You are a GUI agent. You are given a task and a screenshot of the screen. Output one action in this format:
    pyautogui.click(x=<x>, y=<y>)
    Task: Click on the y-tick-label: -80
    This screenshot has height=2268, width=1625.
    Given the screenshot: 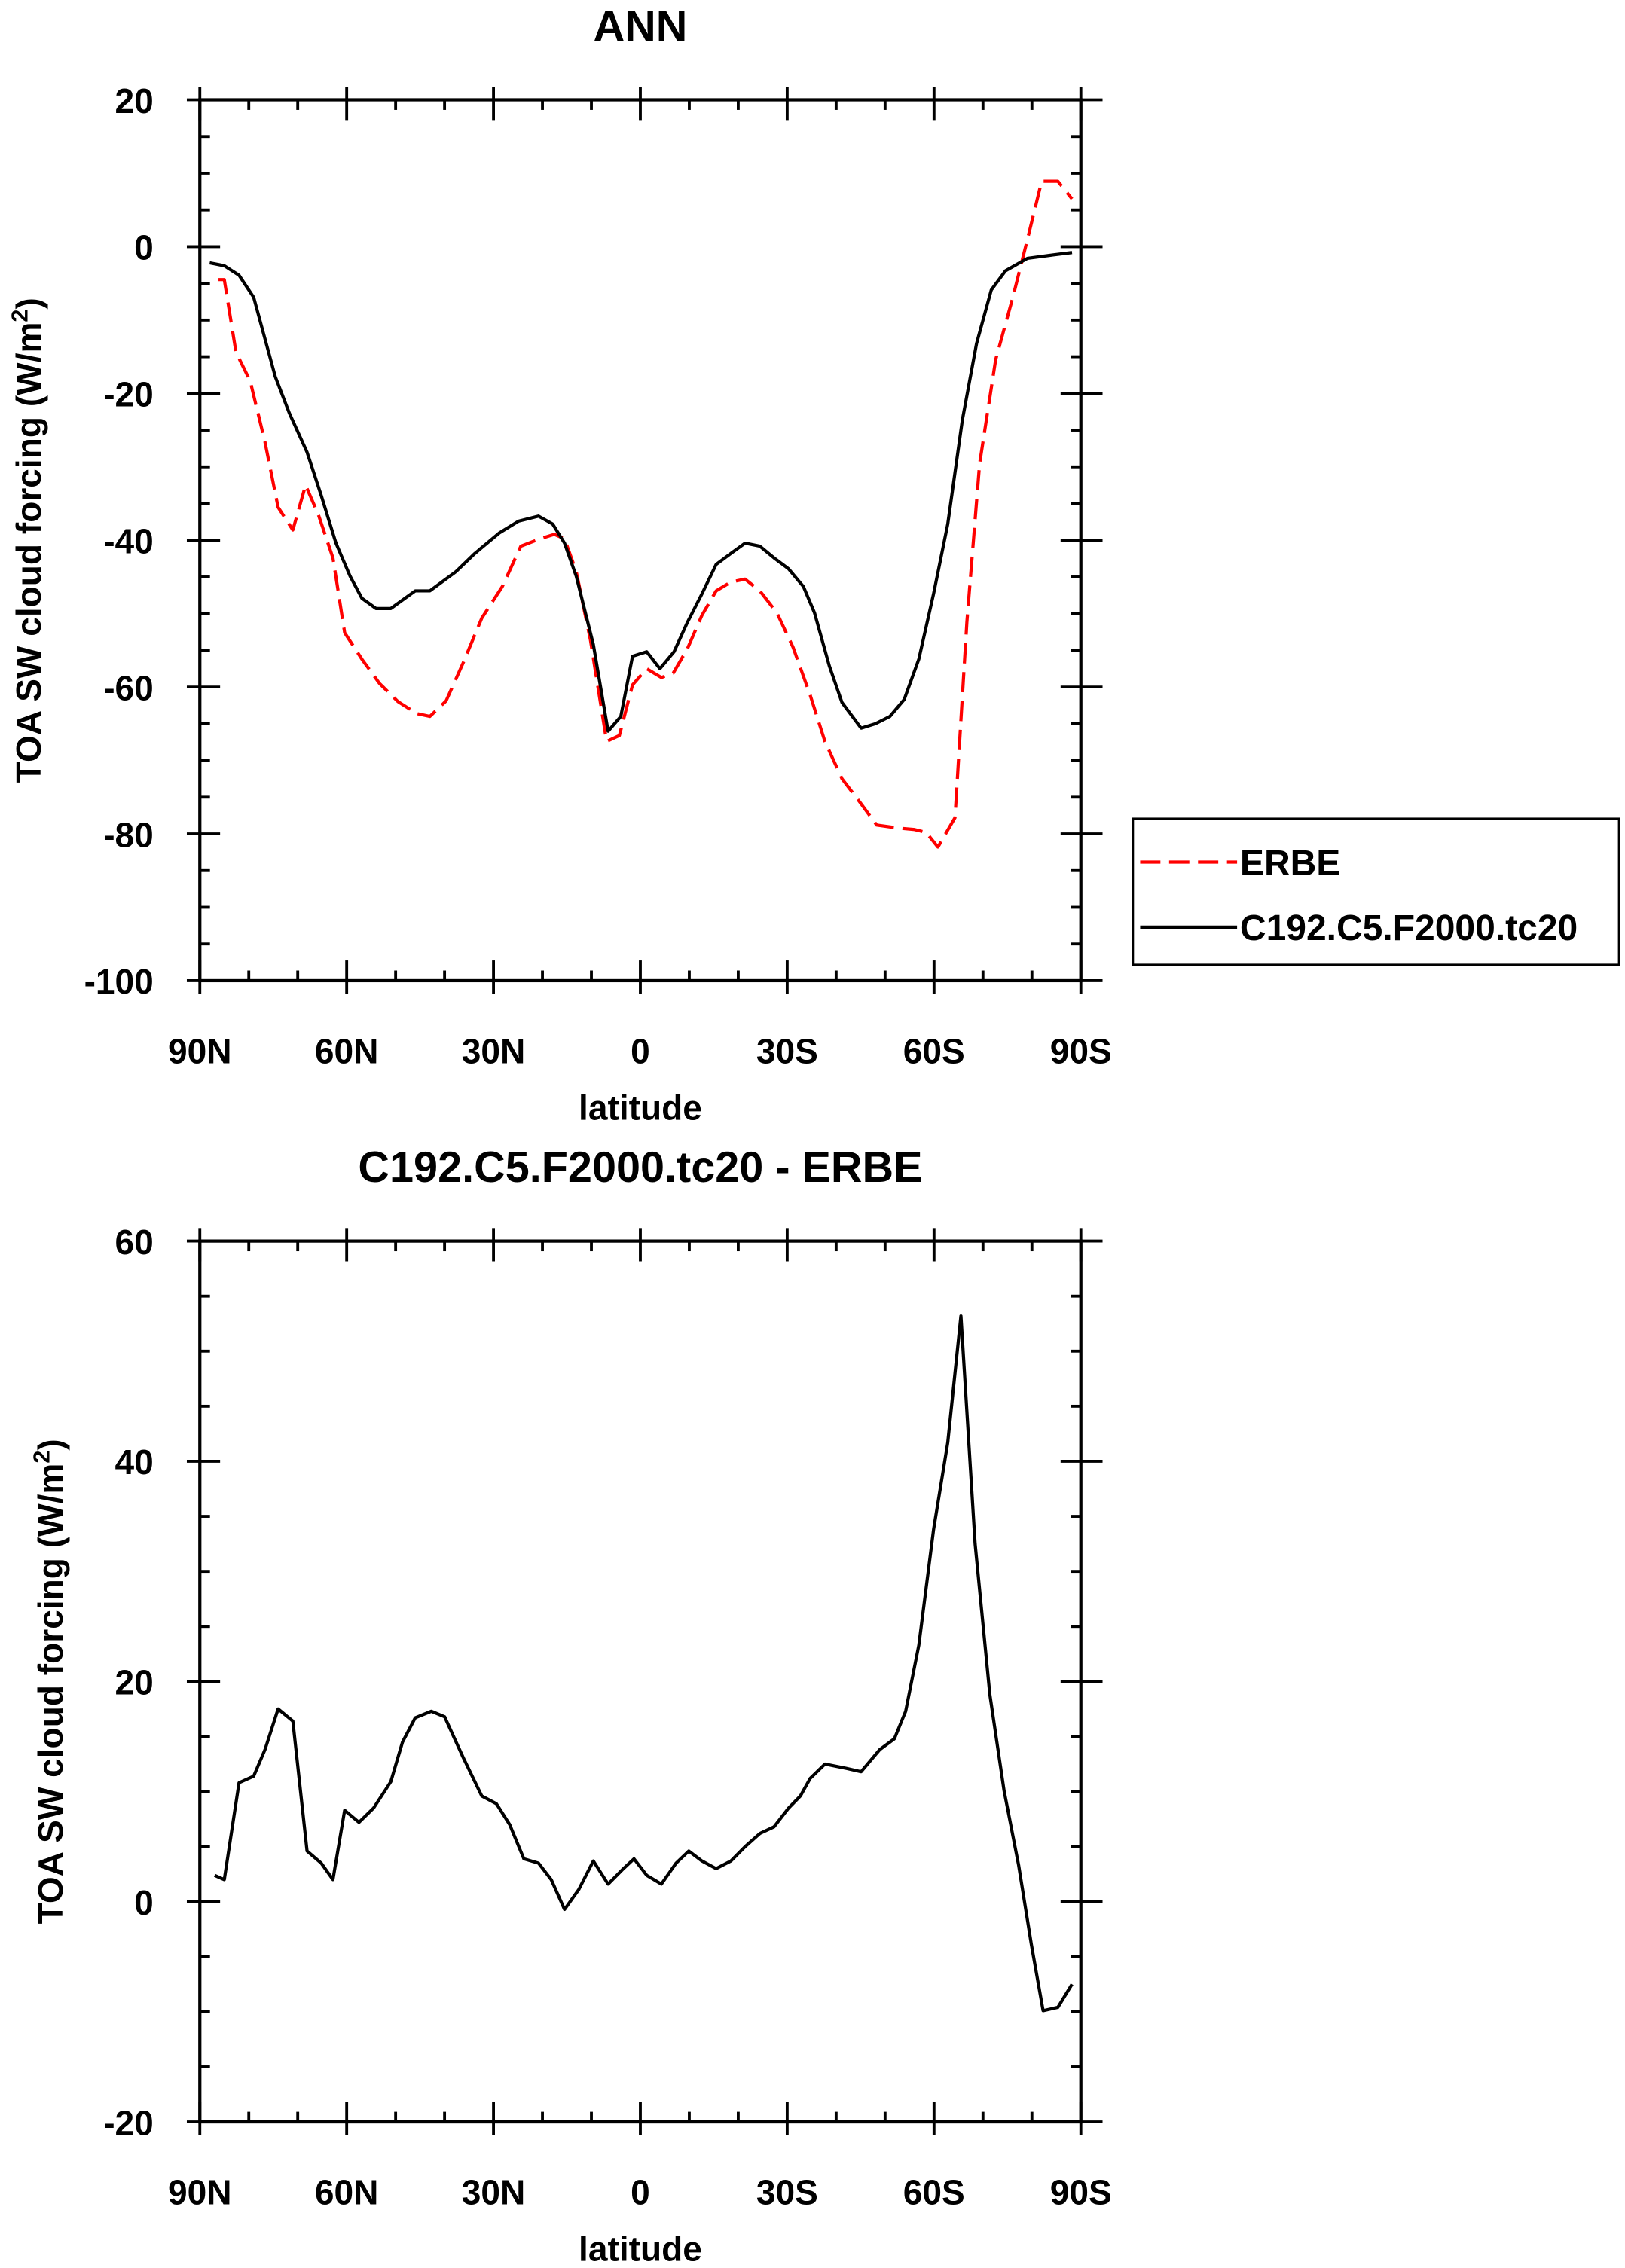 What is the action you would take?
    pyautogui.click(x=128, y=834)
    